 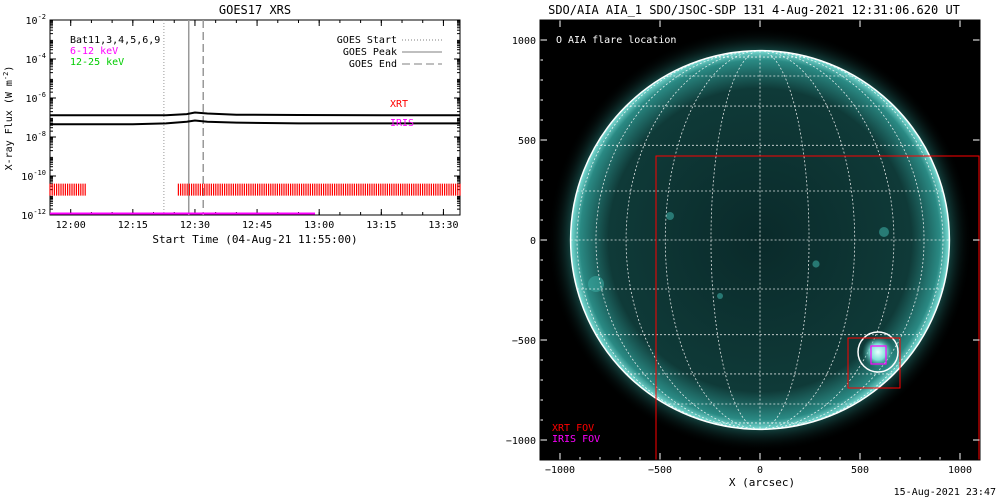 I want to click on goes-x-tick-label: 13:00, so click(x=319, y=225).